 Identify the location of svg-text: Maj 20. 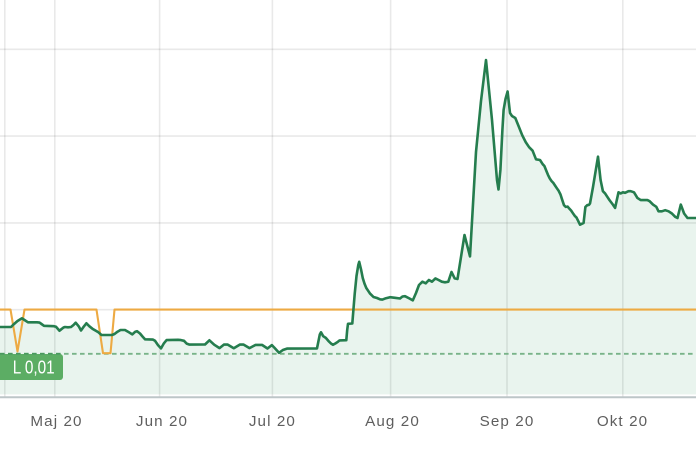
(56, 421).